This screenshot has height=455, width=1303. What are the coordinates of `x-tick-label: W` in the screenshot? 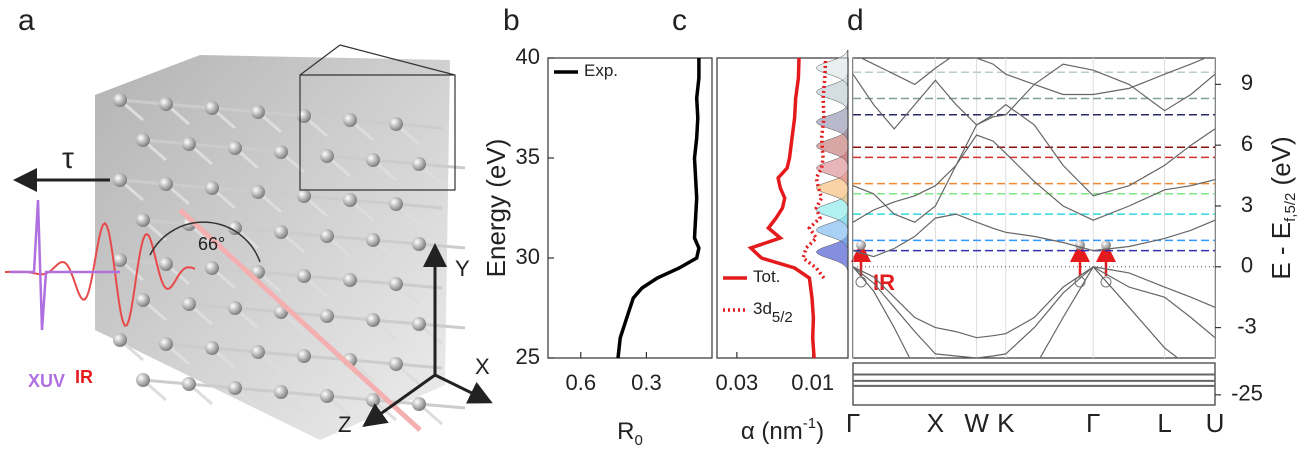 It's located at (976, 423).